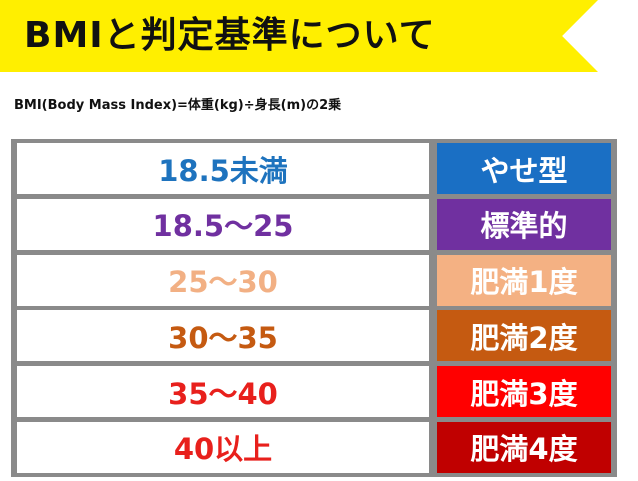 Image resolution: width=638 pixels, height=481 pixels. What do you see at coordinates (524, 168) in the screenshot?
I see `bmi-category-cell: やせ型` at bounding box center [524, 168].